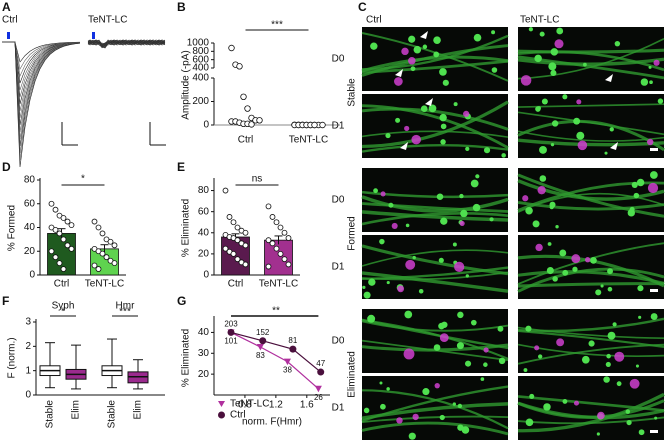 This screenshot has width=666, height=442. What do you see at coordinates (32, 275) in the screenshot?
I see `y-tick-label: 0` at bounding box center [32, 275].